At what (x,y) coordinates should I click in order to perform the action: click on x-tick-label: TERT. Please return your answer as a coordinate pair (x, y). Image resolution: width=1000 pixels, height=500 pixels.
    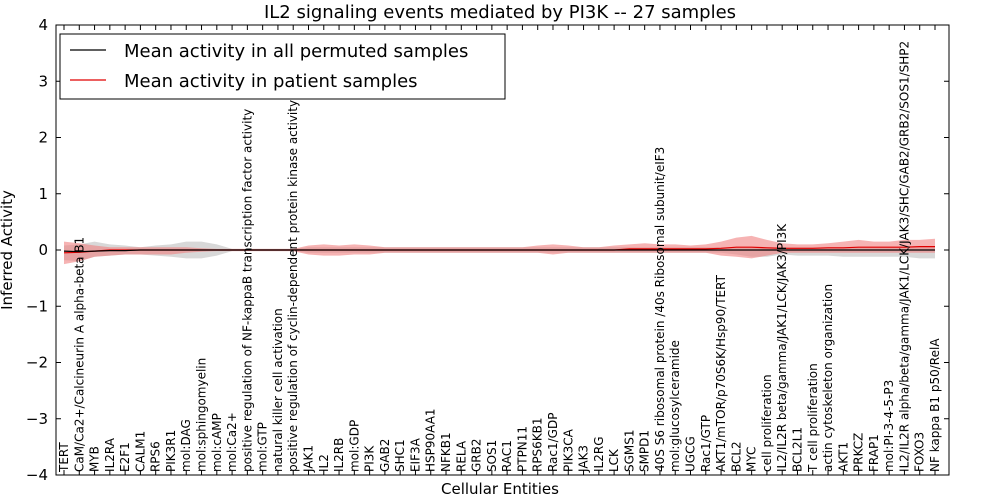
    Looking at the image, I should click on (64, 457).